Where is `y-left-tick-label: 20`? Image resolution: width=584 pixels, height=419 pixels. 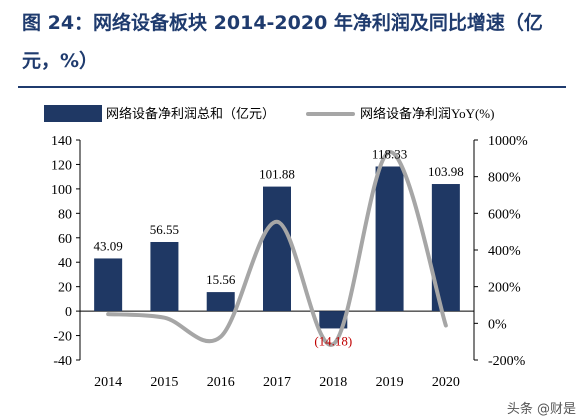 y-left-tick-label: 20 is located at coordinates (65, 288).